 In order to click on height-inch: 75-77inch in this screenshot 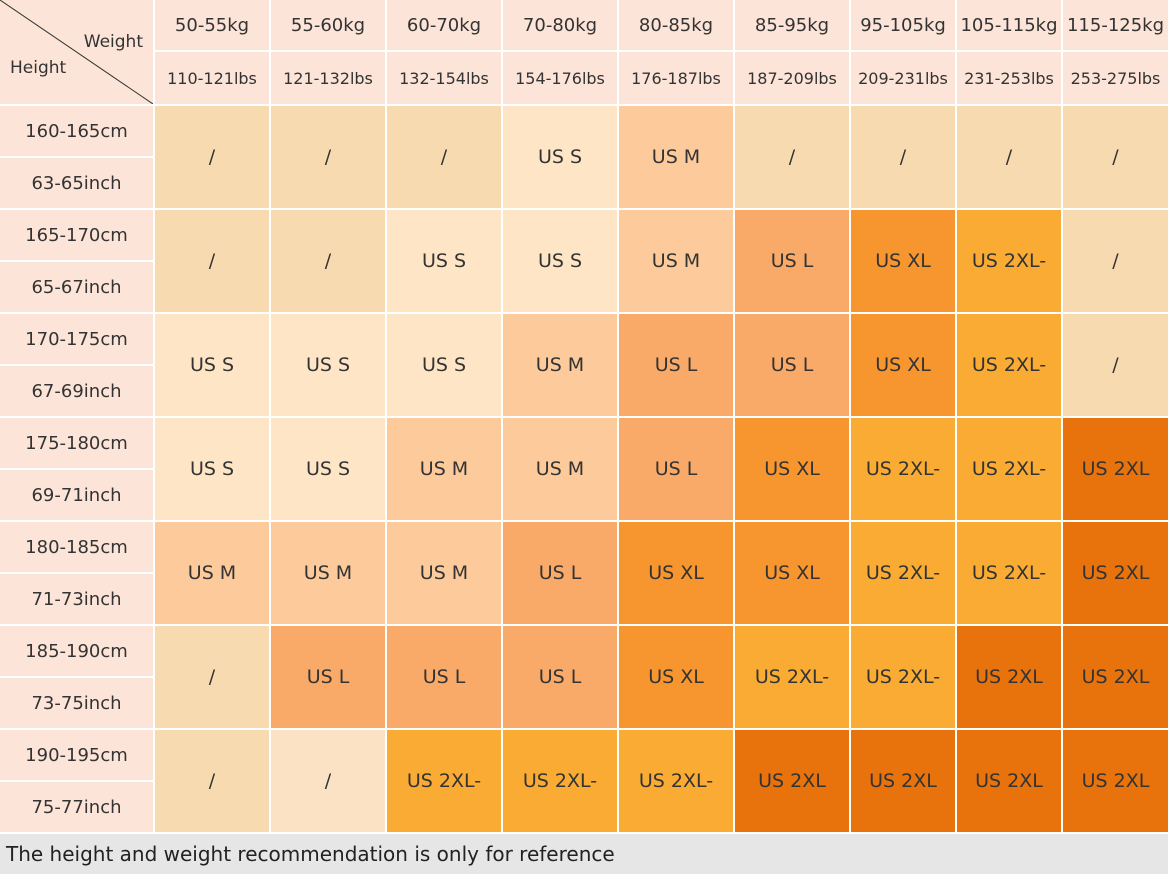, I will do `click(76, 807)`.